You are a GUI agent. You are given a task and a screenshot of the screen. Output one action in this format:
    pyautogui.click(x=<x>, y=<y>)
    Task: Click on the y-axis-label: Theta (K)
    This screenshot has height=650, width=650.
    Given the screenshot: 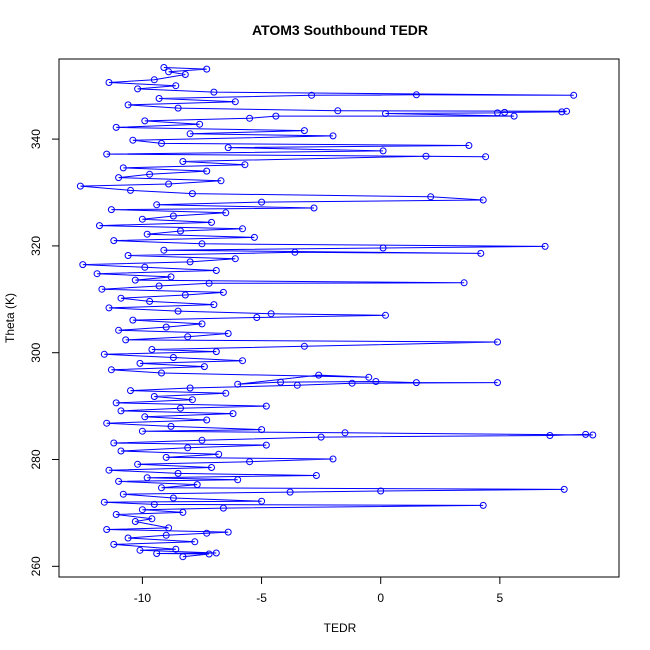 What is the action you would take?
    pyautogui.click(x=10, y=318)
    